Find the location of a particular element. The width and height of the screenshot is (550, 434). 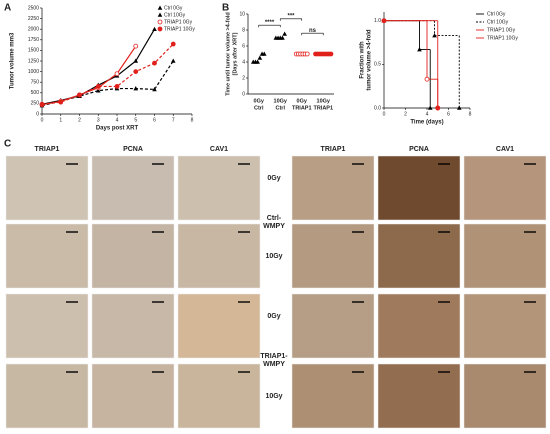

x-tick-label: 2 is located at coordinates (79, 120).